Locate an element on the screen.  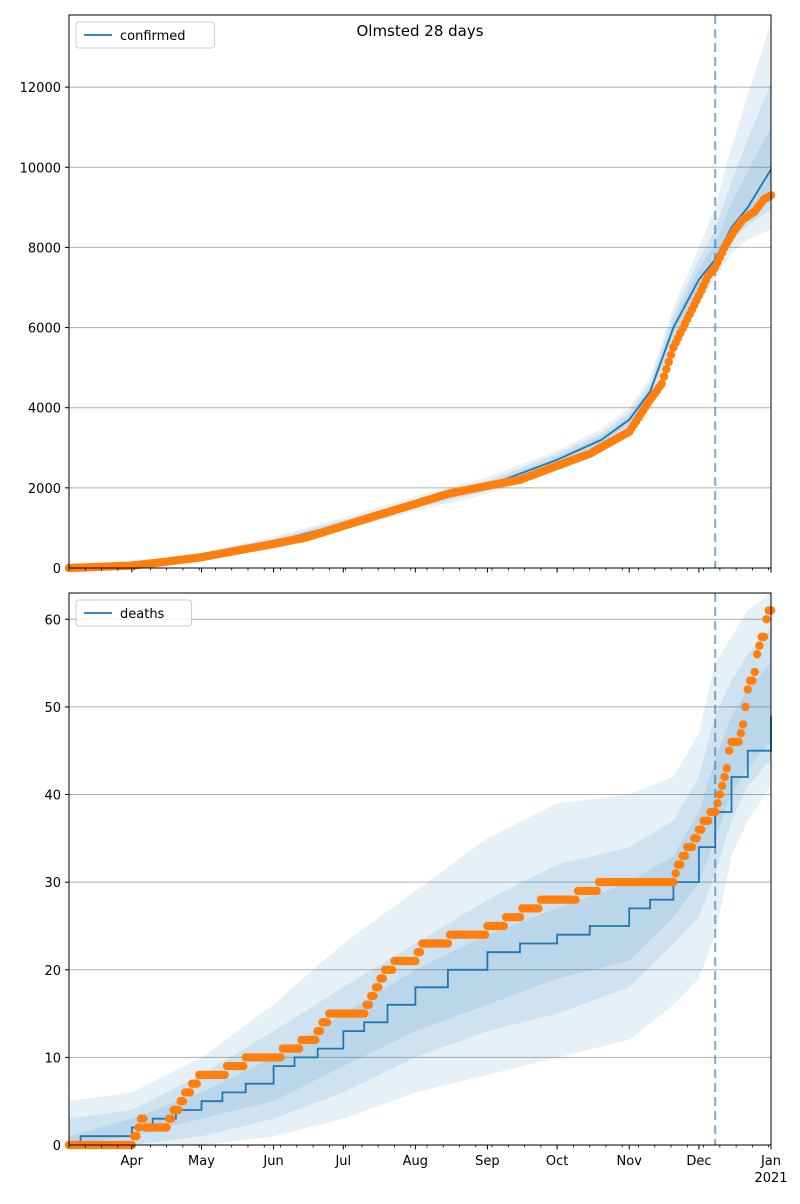
chart-1-legend-box is located at coordinates (134, 613).